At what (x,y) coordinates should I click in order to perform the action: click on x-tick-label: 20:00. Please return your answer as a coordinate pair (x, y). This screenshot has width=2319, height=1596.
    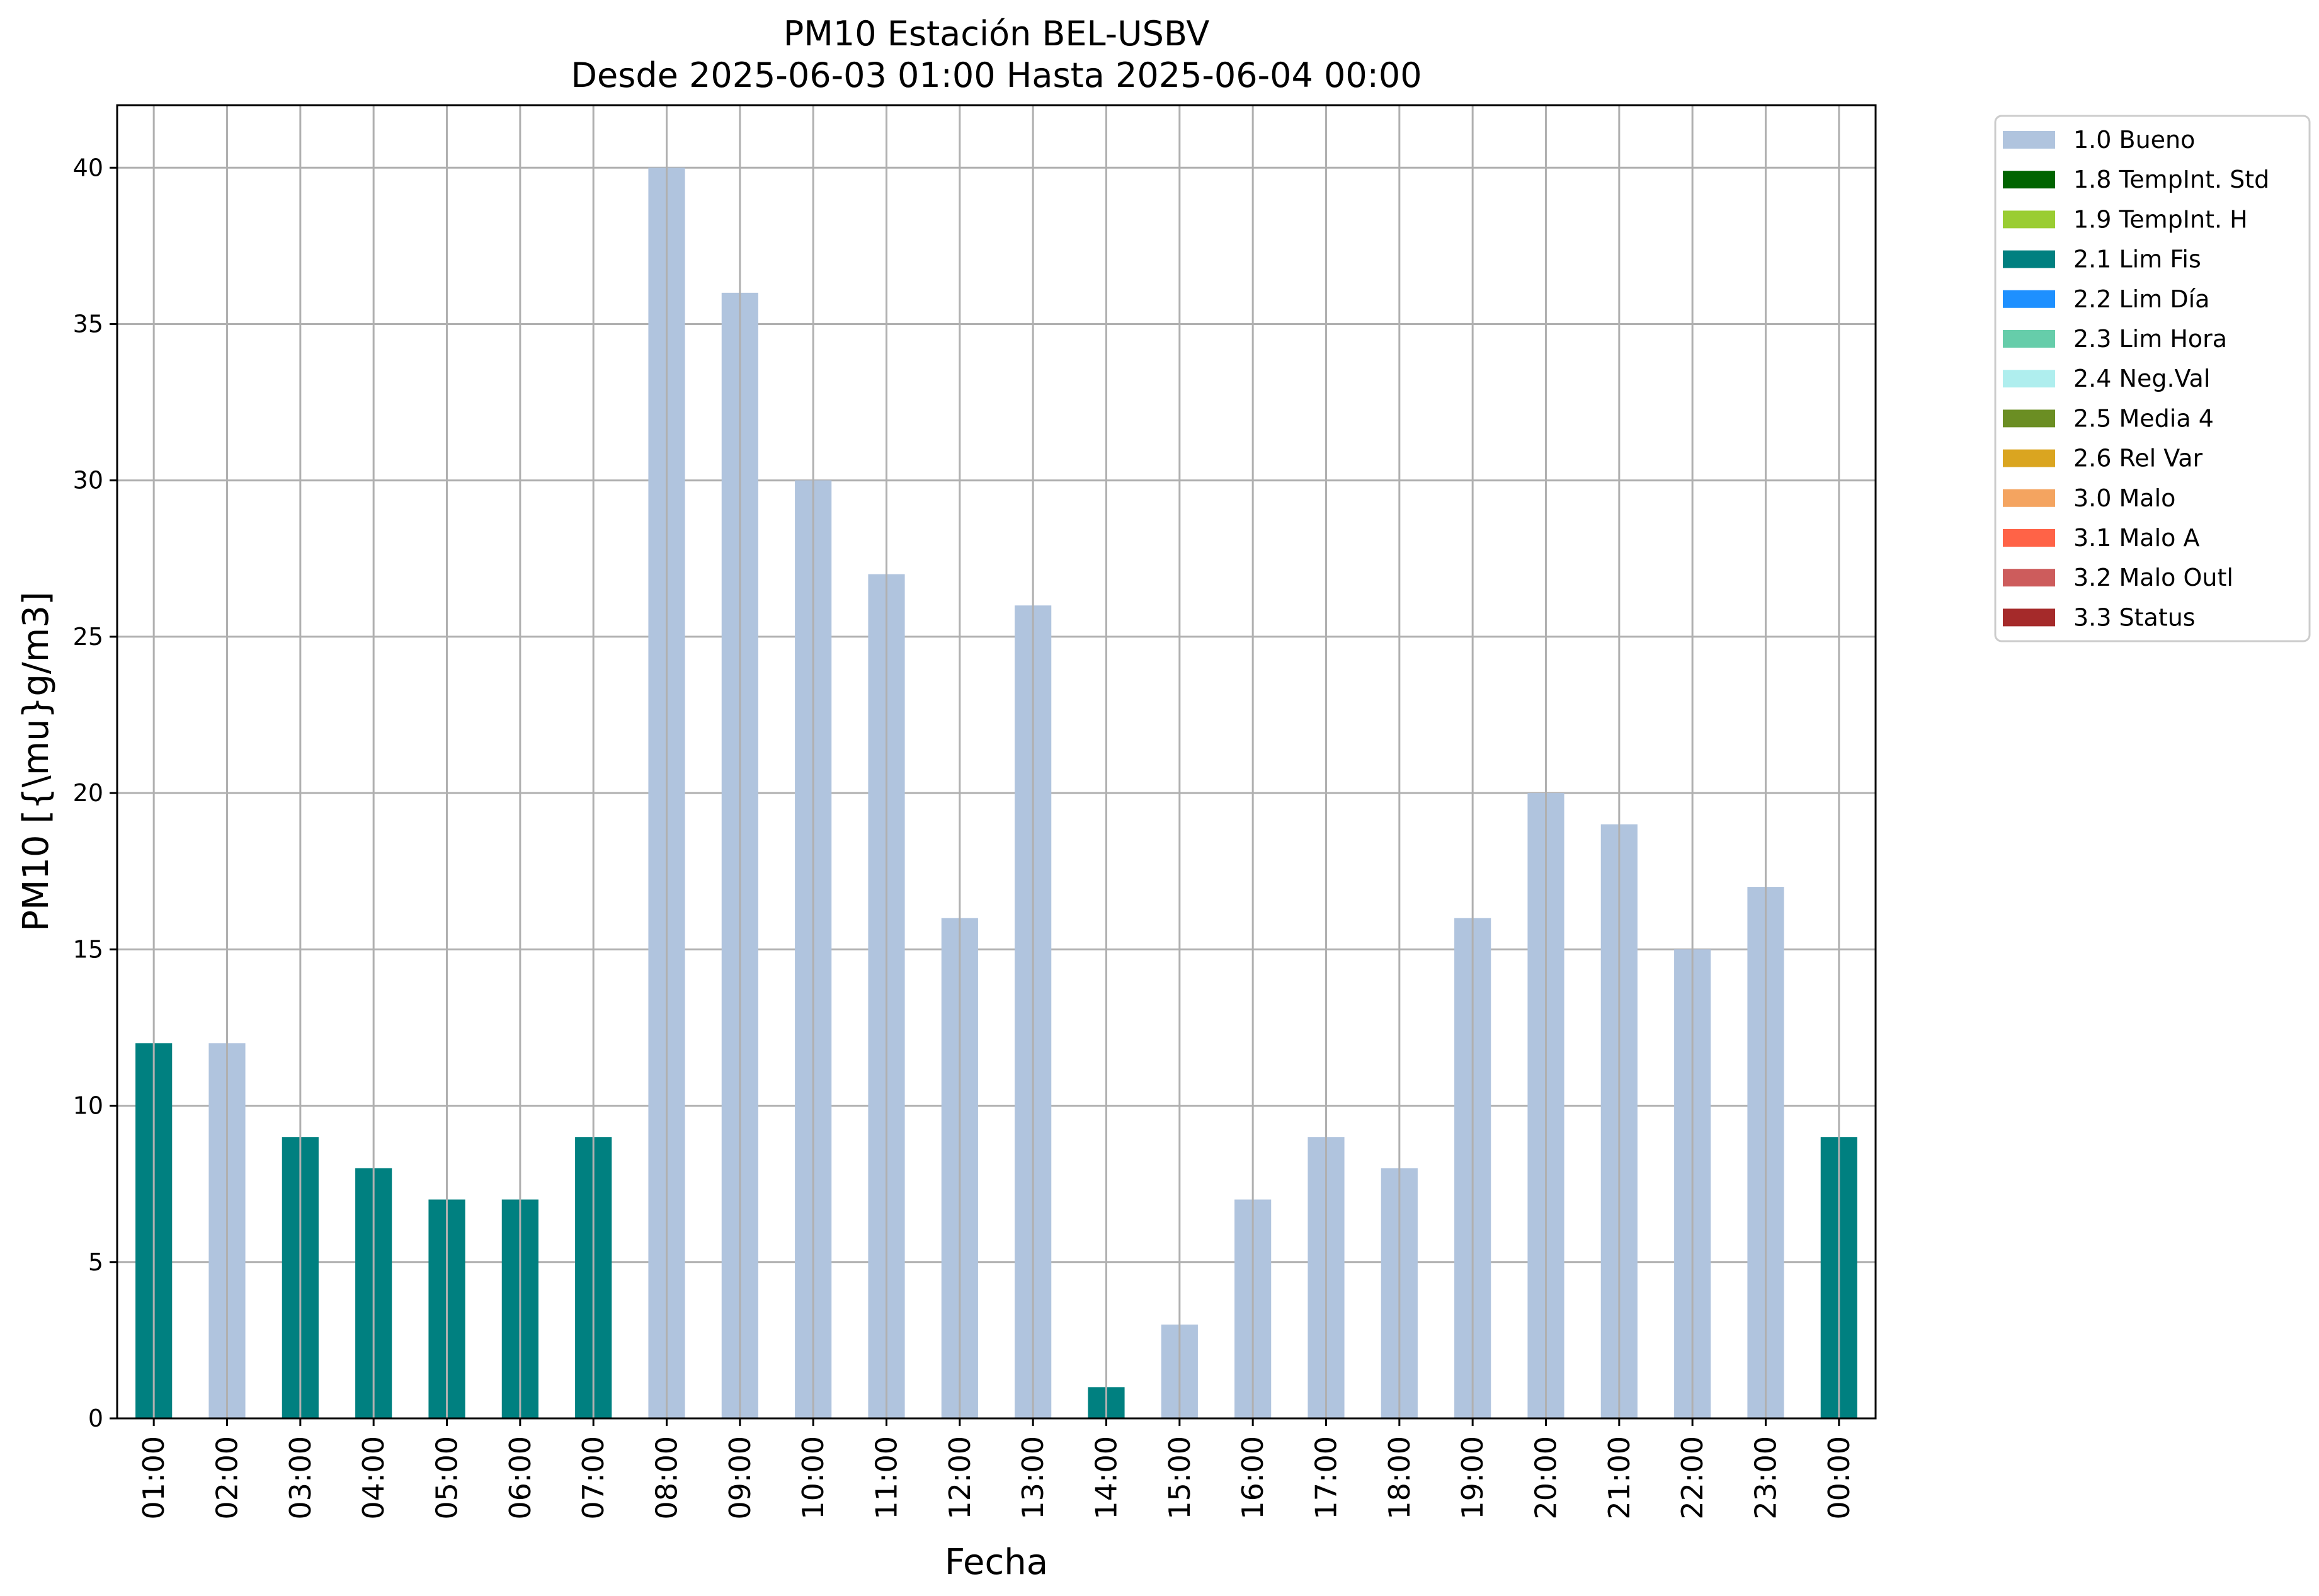
    Looking at the image, I should click on (1546, 1478).